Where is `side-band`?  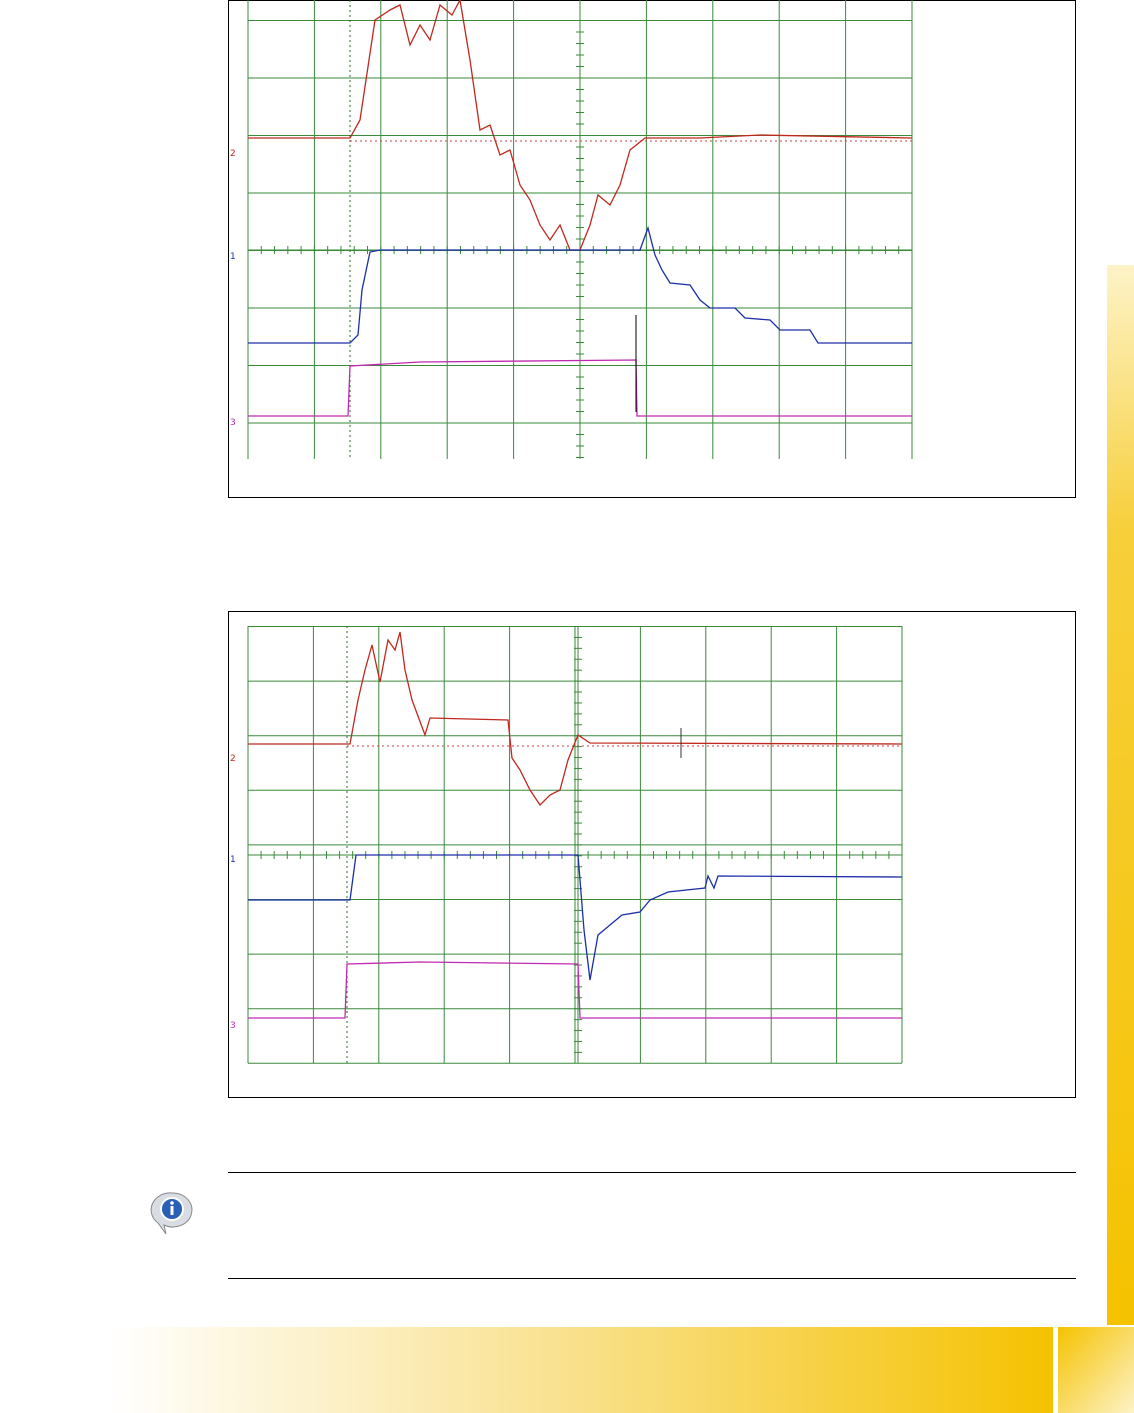
side-band is located at coordinates (1120, 795).